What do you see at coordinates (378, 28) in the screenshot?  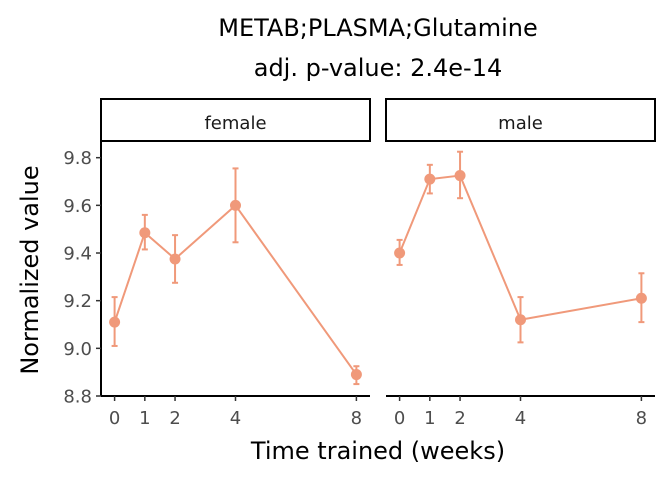 I see `chart-title-line1: METAB;PLASMA;Glutamine` at bounding box center [378, 28].